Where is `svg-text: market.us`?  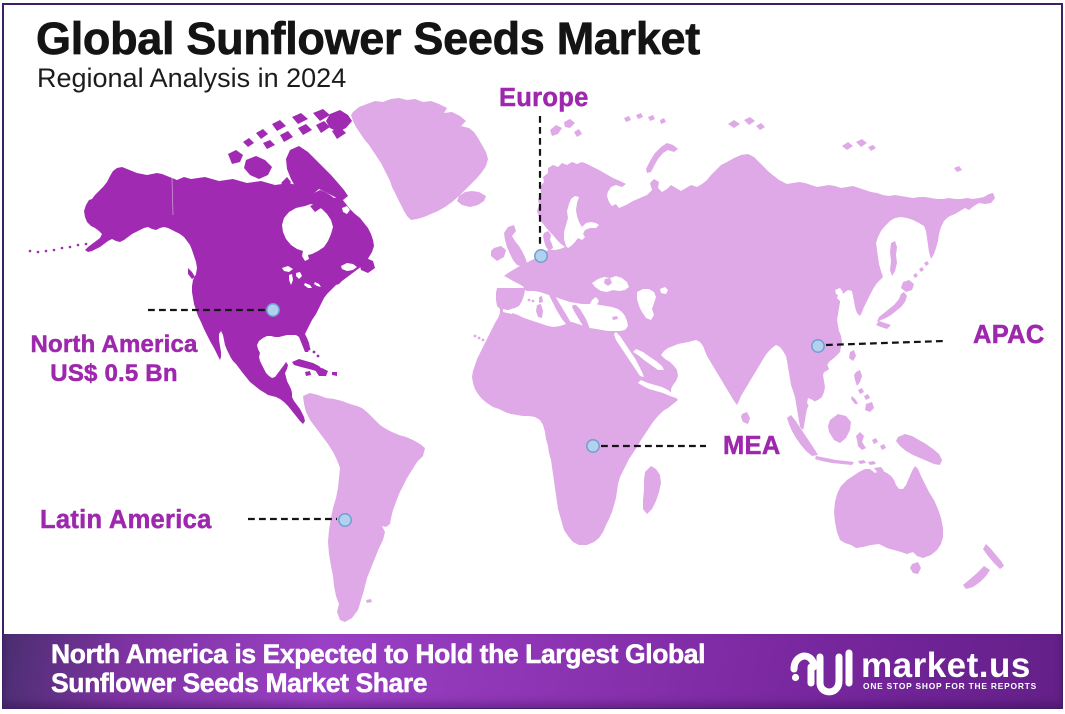 svg-text: market.us is located at coordinates (946, 665).